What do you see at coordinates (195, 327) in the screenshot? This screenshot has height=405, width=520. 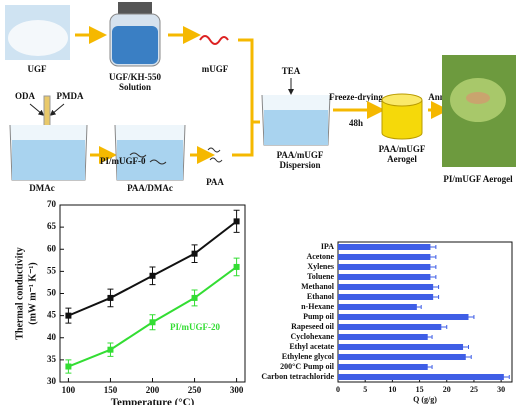 I see `series-label: PI/mUGF-20` at bounding box center [195, 327].